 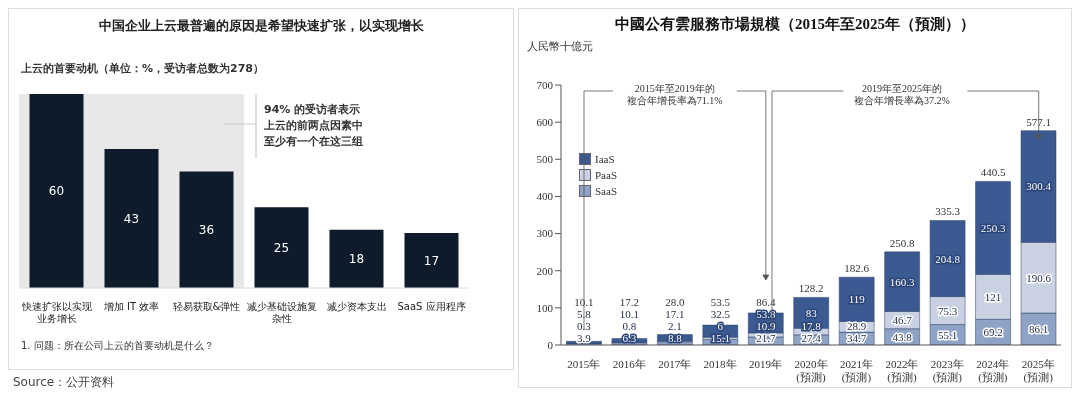 I want to click on x-tick-label: SaaS 应用程序, so click(x=431, y=306).